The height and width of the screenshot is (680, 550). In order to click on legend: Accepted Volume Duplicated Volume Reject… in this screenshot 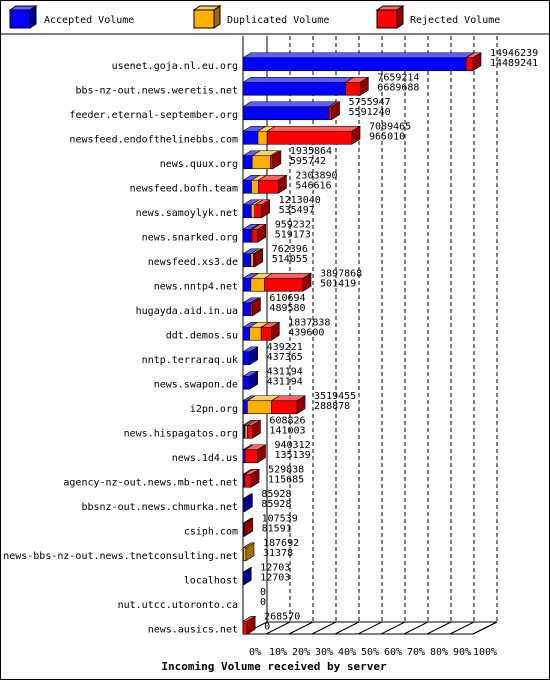, I will do `click(254, 17)`.